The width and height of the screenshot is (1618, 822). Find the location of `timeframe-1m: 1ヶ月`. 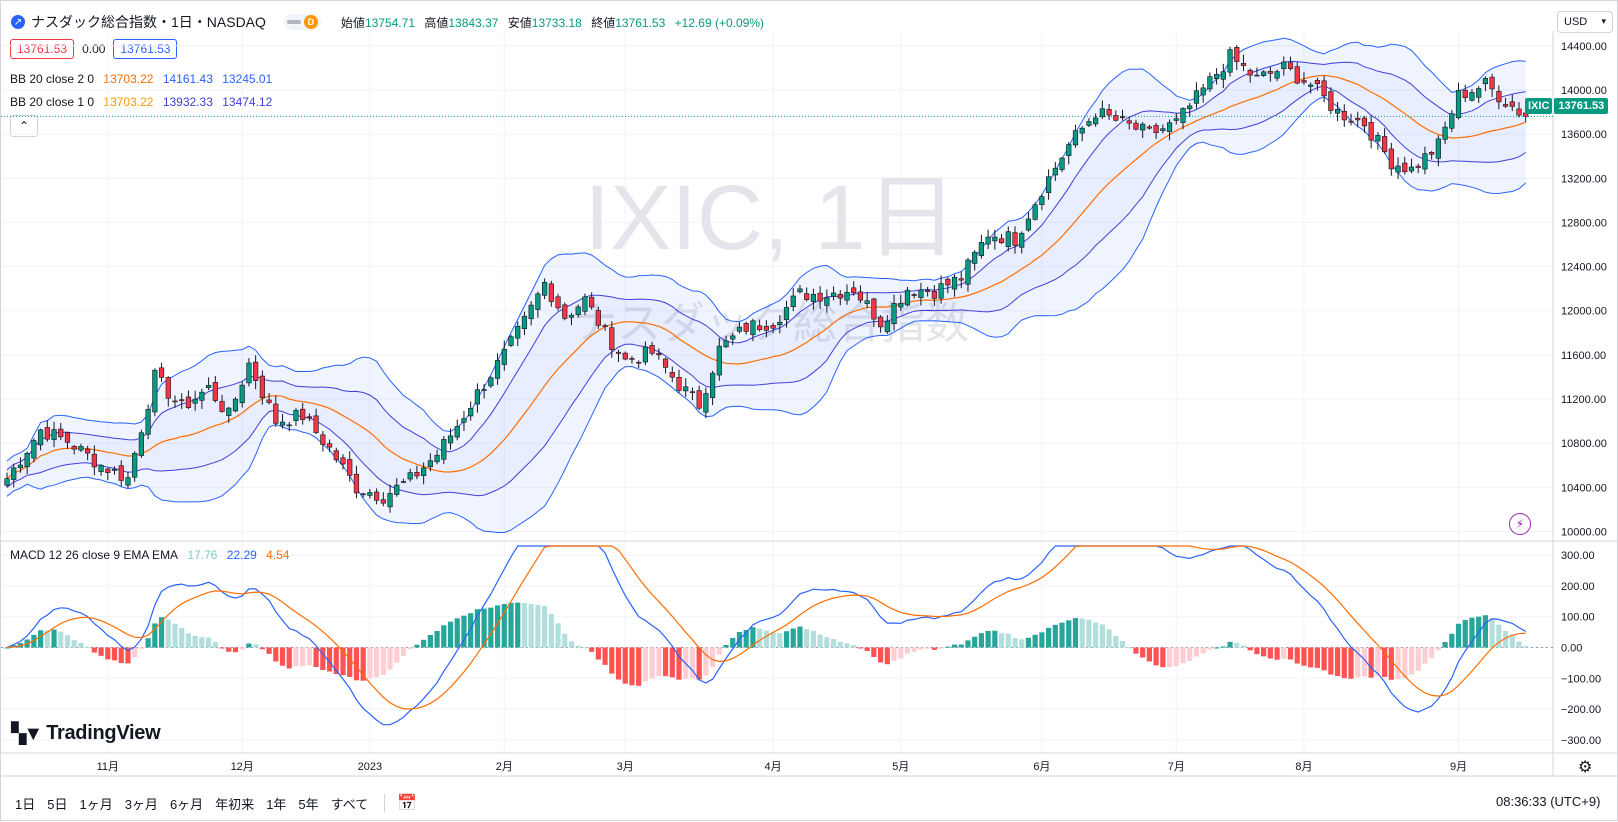

timeframe-1m: 1ヶ月 is located at coordinates (96, 804).